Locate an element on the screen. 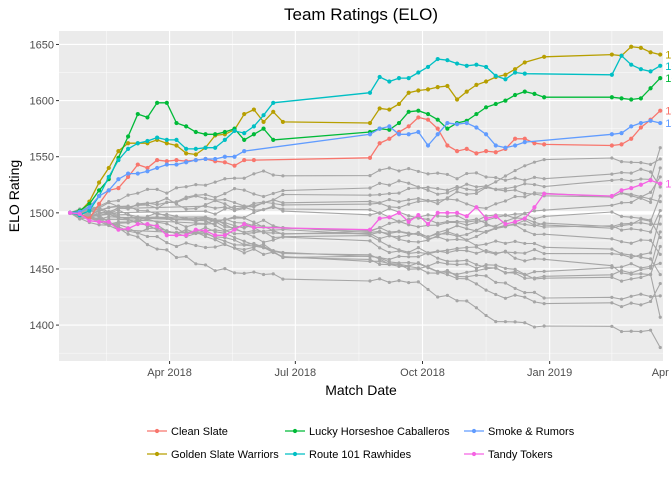  legend-key-point is located at coordinates (157, 431).